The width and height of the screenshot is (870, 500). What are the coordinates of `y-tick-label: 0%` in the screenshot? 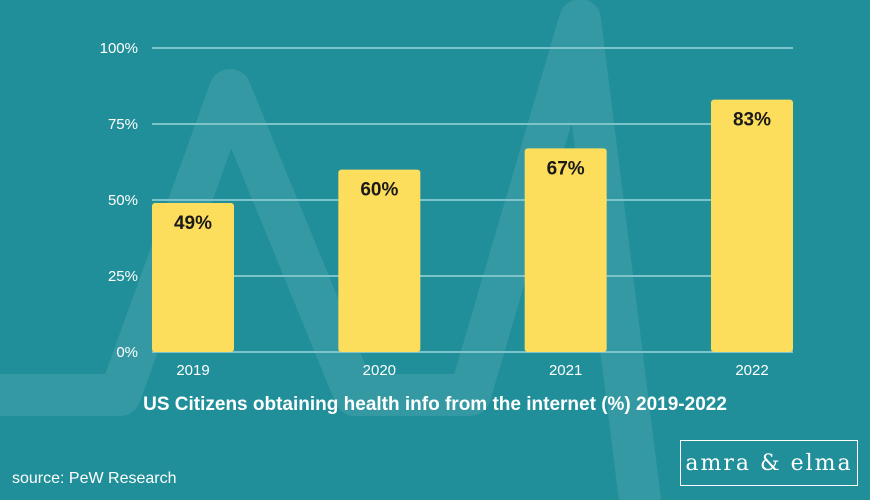 It's located at (127, 352).